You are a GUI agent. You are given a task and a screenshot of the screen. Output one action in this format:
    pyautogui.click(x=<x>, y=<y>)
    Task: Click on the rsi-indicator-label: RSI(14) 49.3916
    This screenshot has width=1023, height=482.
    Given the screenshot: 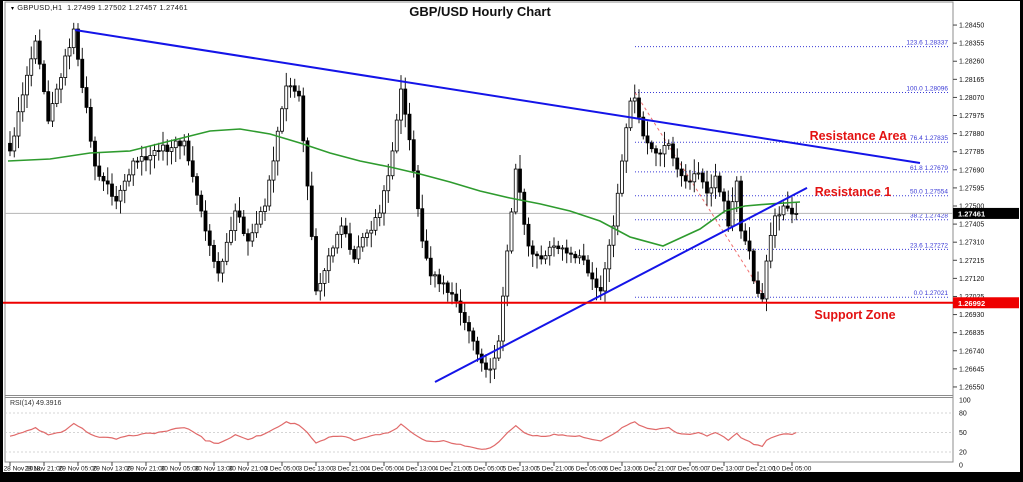 What is the action you would take?
    pyautogui.click(x=35, y=403)
    